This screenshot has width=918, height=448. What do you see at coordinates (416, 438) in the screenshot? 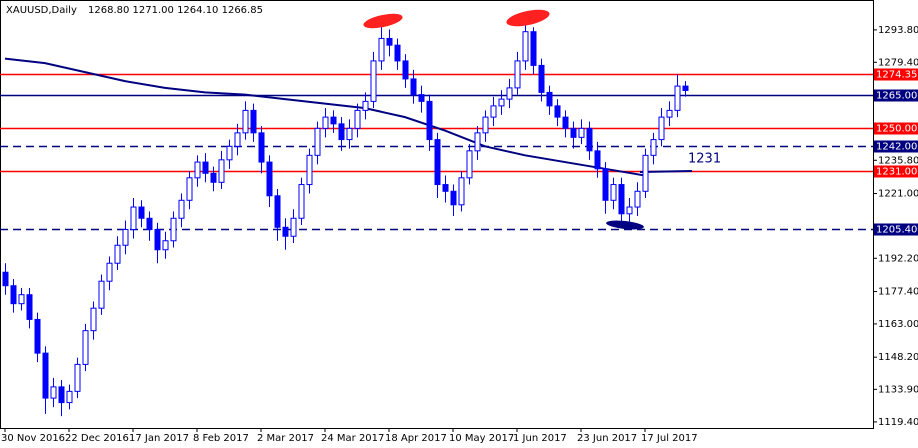
I see `x-tick-label: 18 Apr 2017` at bounding box center [416, 438].